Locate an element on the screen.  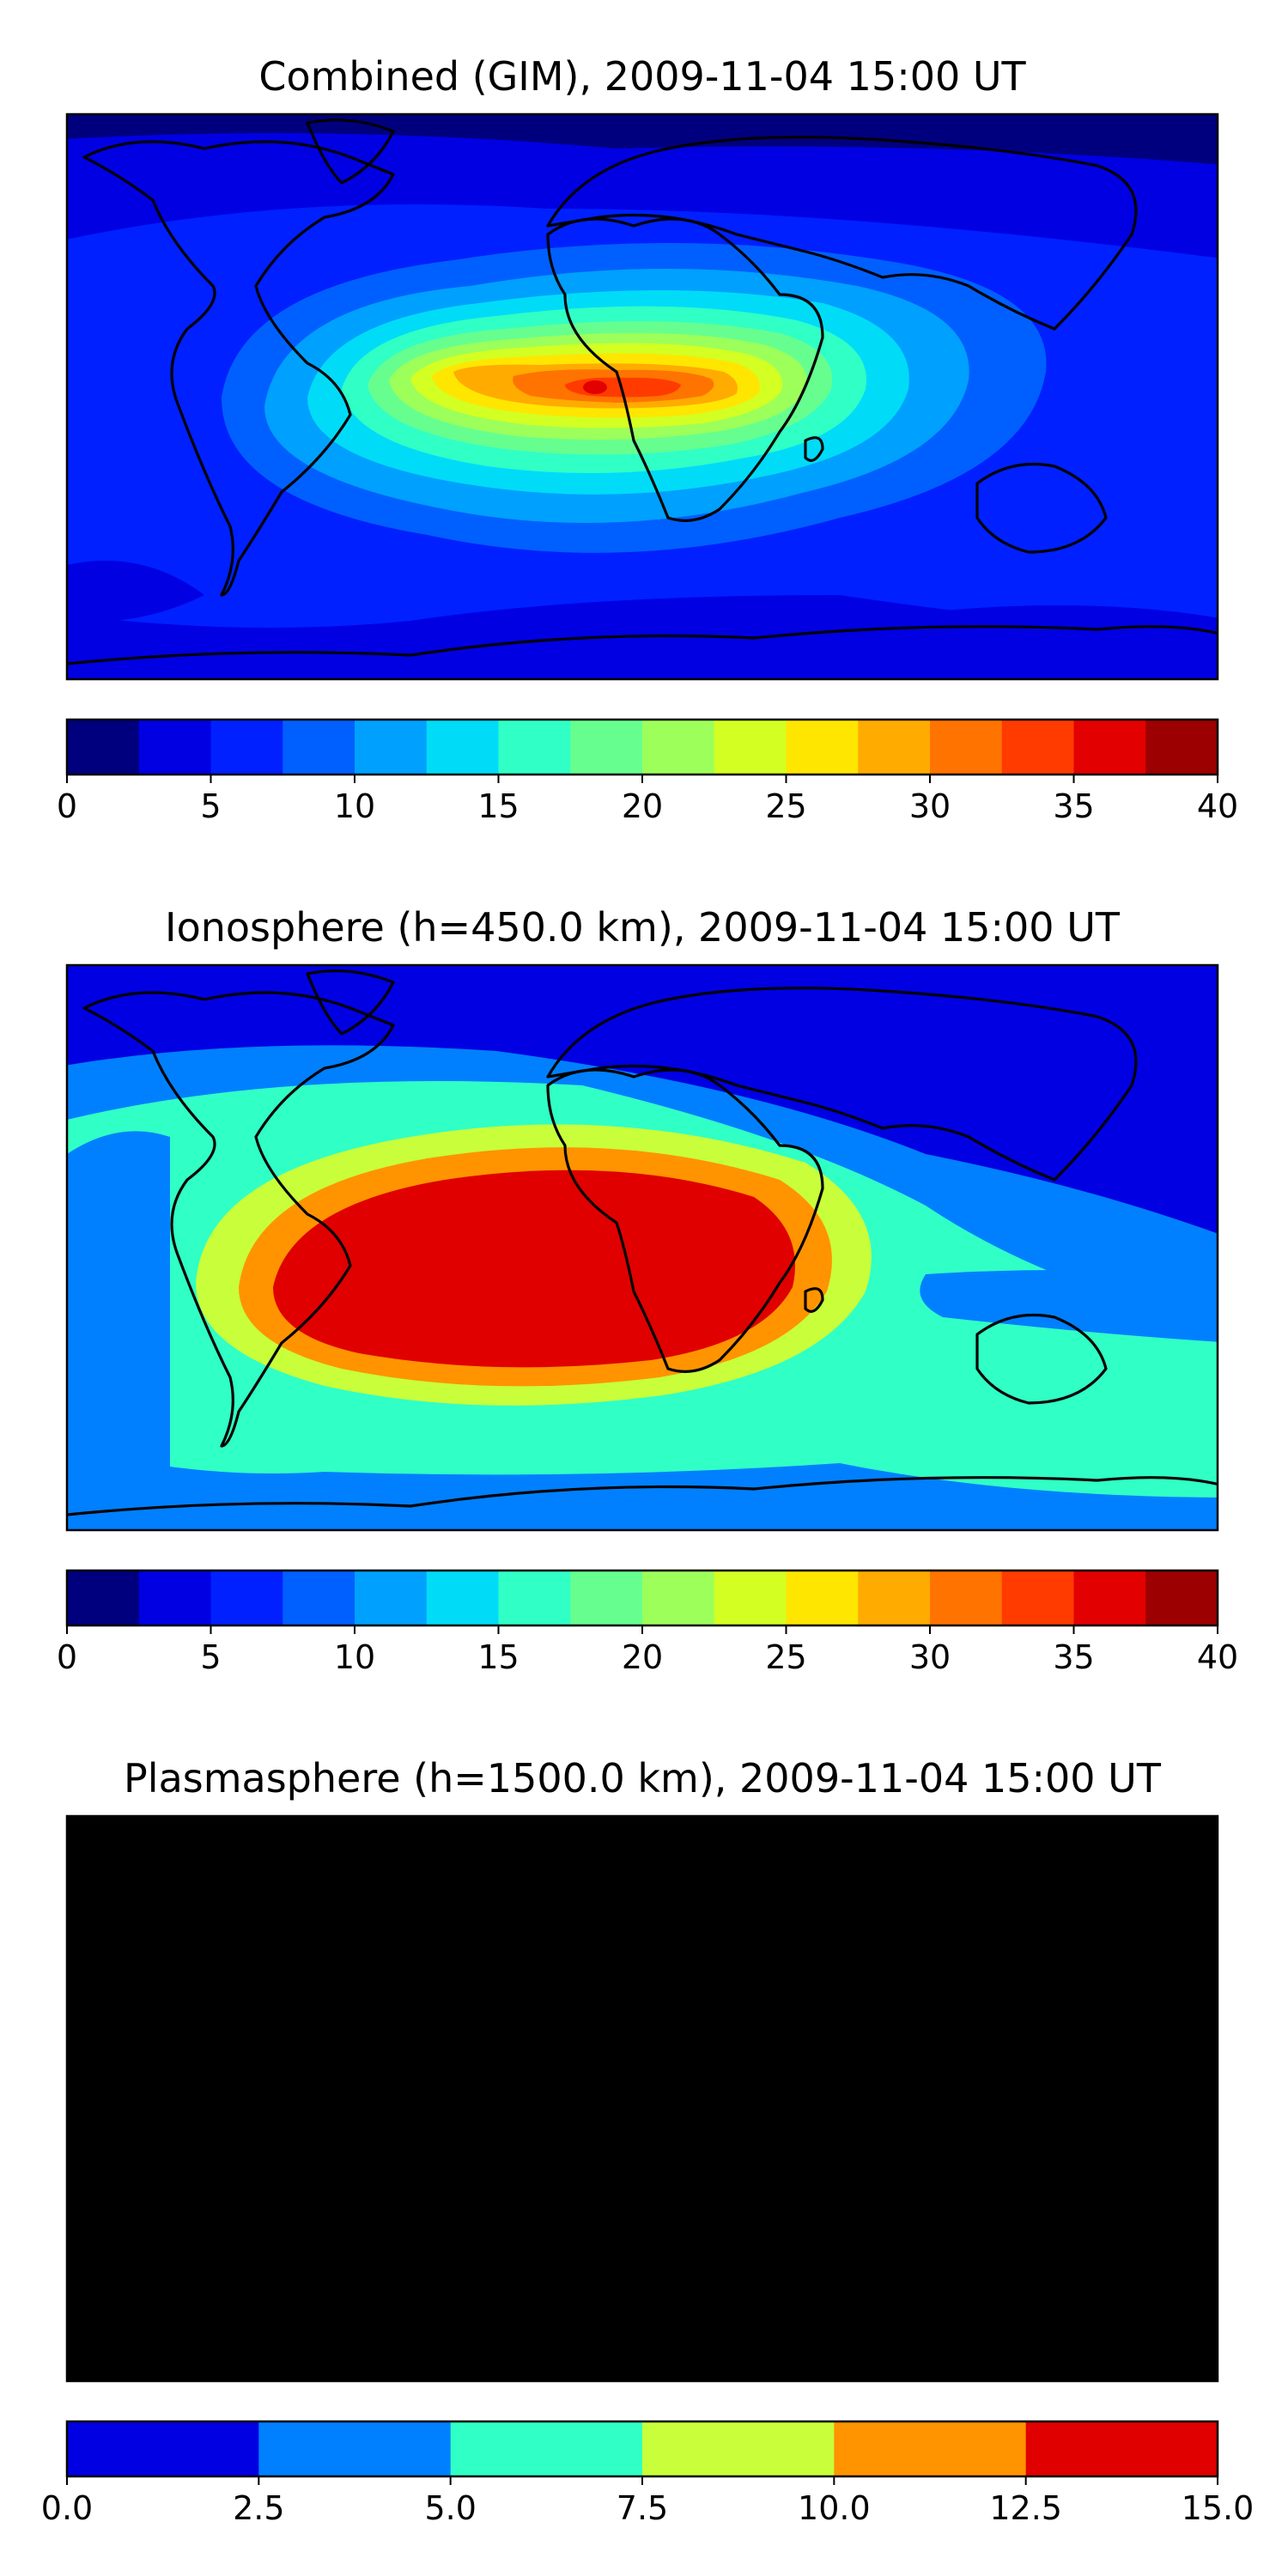
colorbar-tick-label: 2.5 is located at coordinates (258, 2508).